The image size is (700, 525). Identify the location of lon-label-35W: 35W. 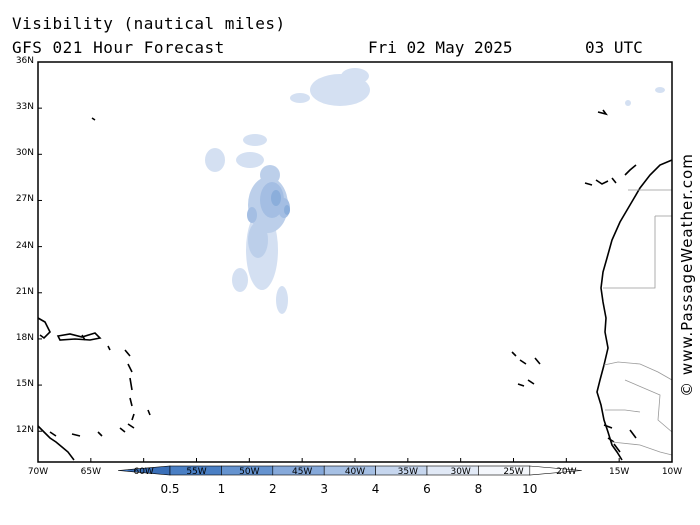
(407, 472).